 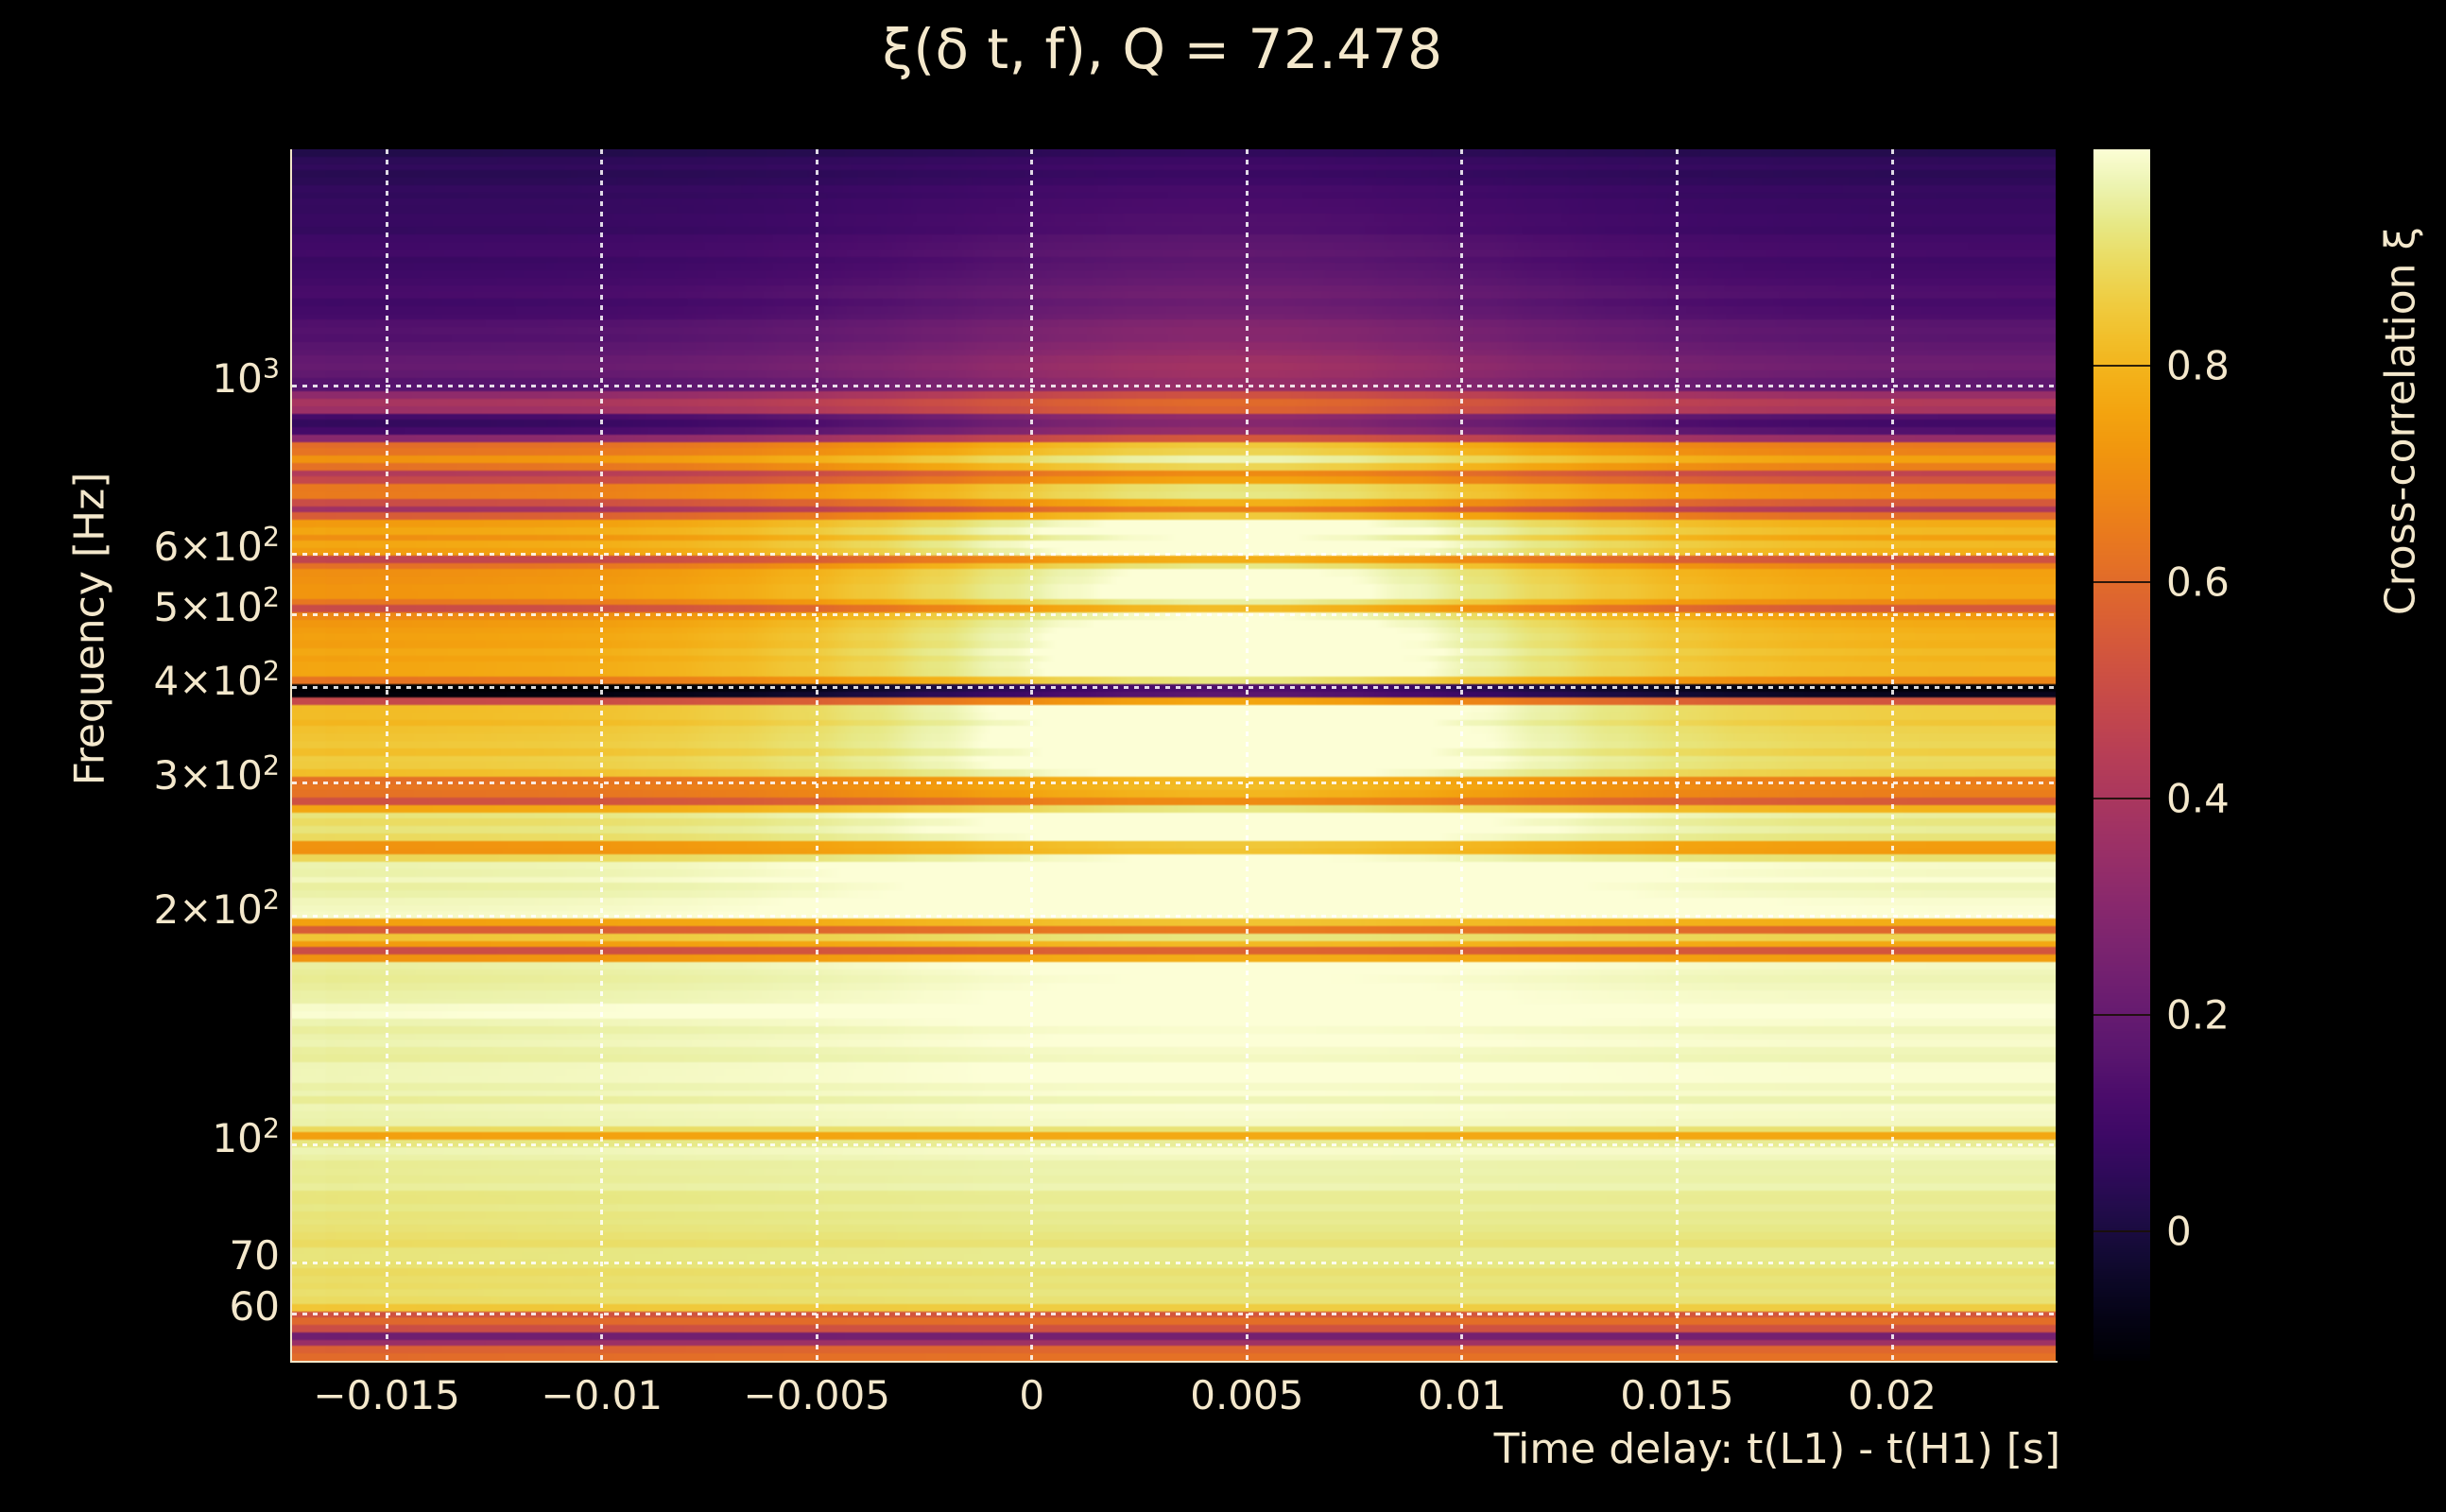 I want to click on x-axis-label: Time delay: t(L1) - t(H1) [s], so click(x=1776, y=1449).